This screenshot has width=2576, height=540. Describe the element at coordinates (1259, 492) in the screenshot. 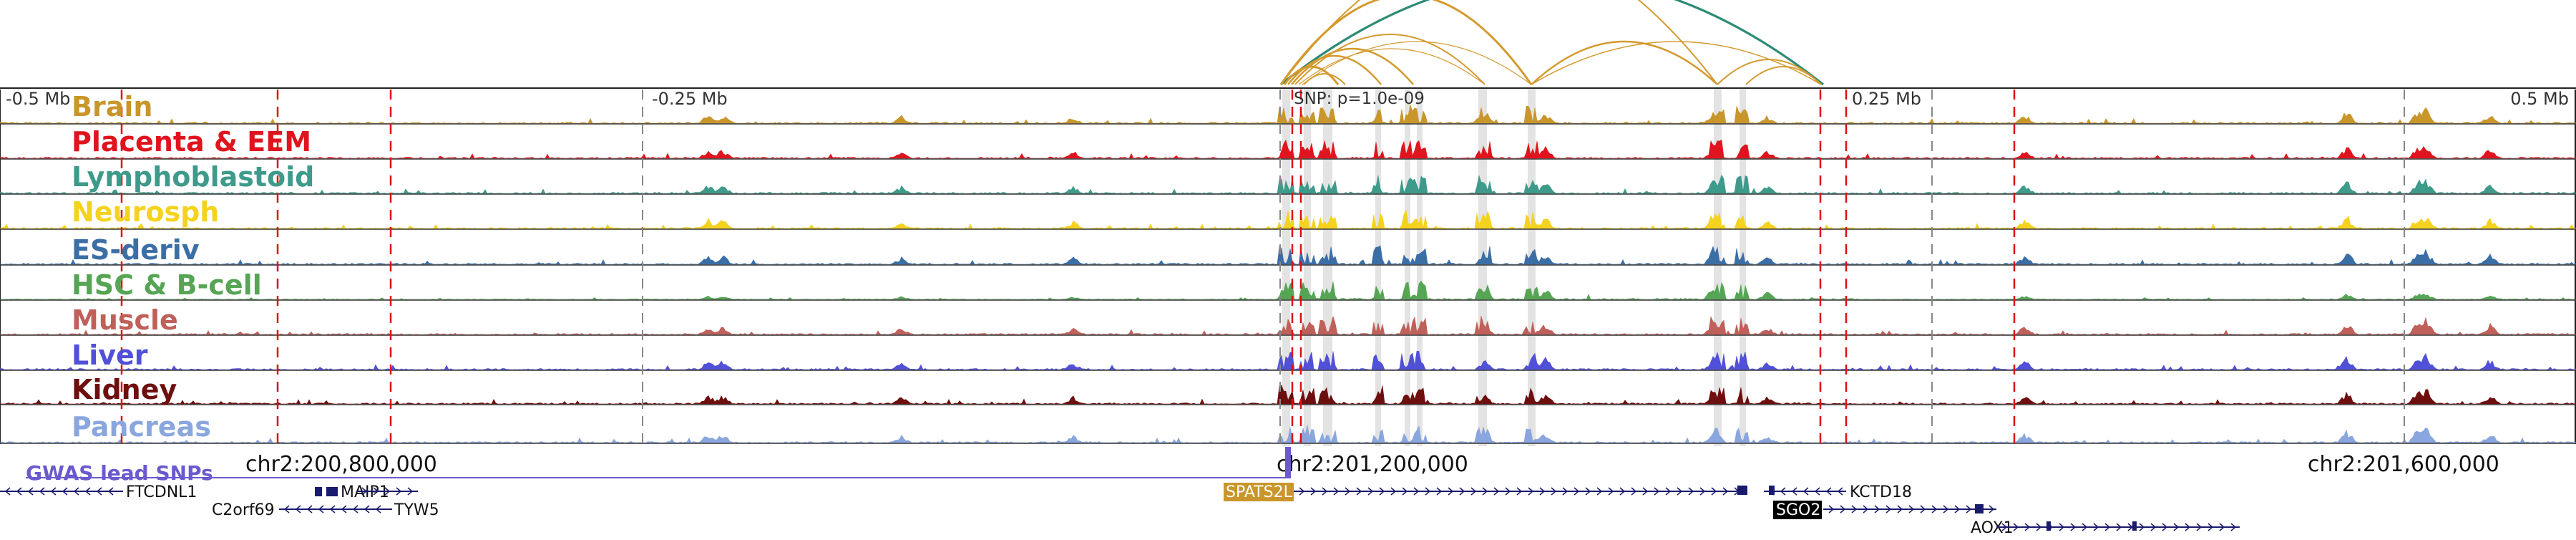

I see `gene-highlight-spats2l` at that location.